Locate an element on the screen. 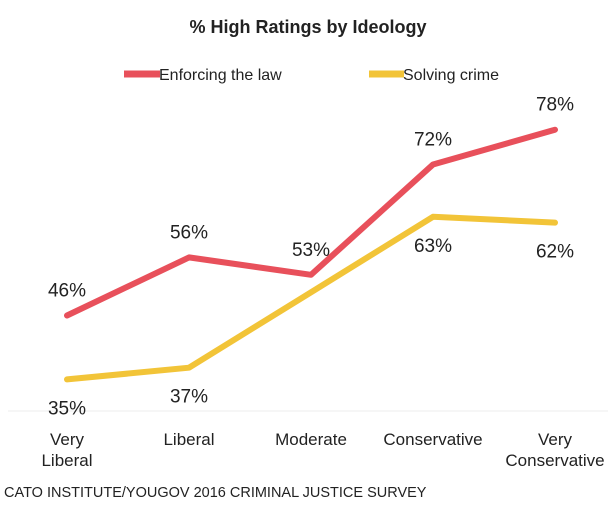 Image resolution: width=616 pixels, height=506 pixels. data-label: 78% is located at coordinates (555, 105).